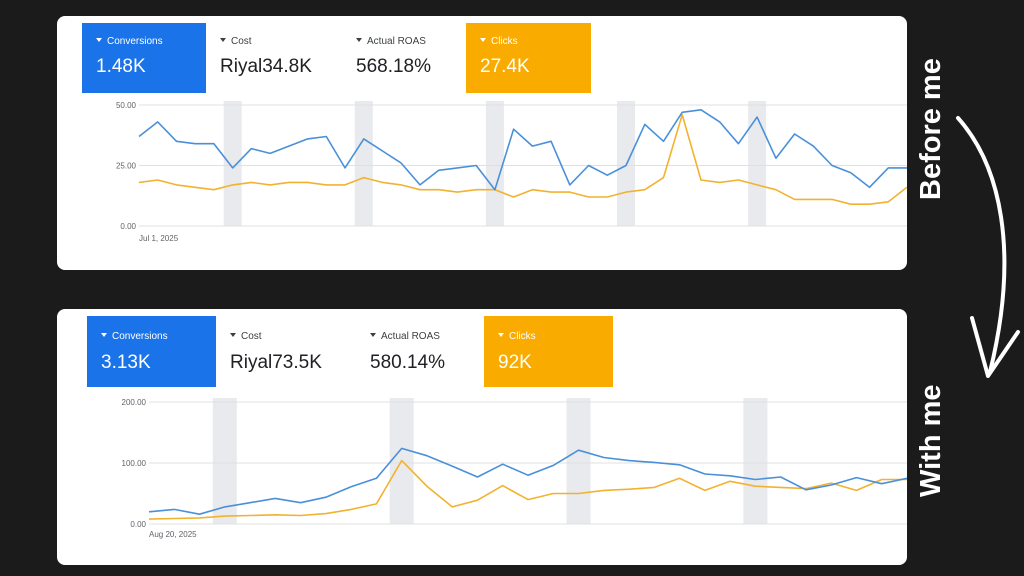 The width and height of the screenshot is (1024, 576). I want to click on y-tick-label: 25.00, so click(126, 166).